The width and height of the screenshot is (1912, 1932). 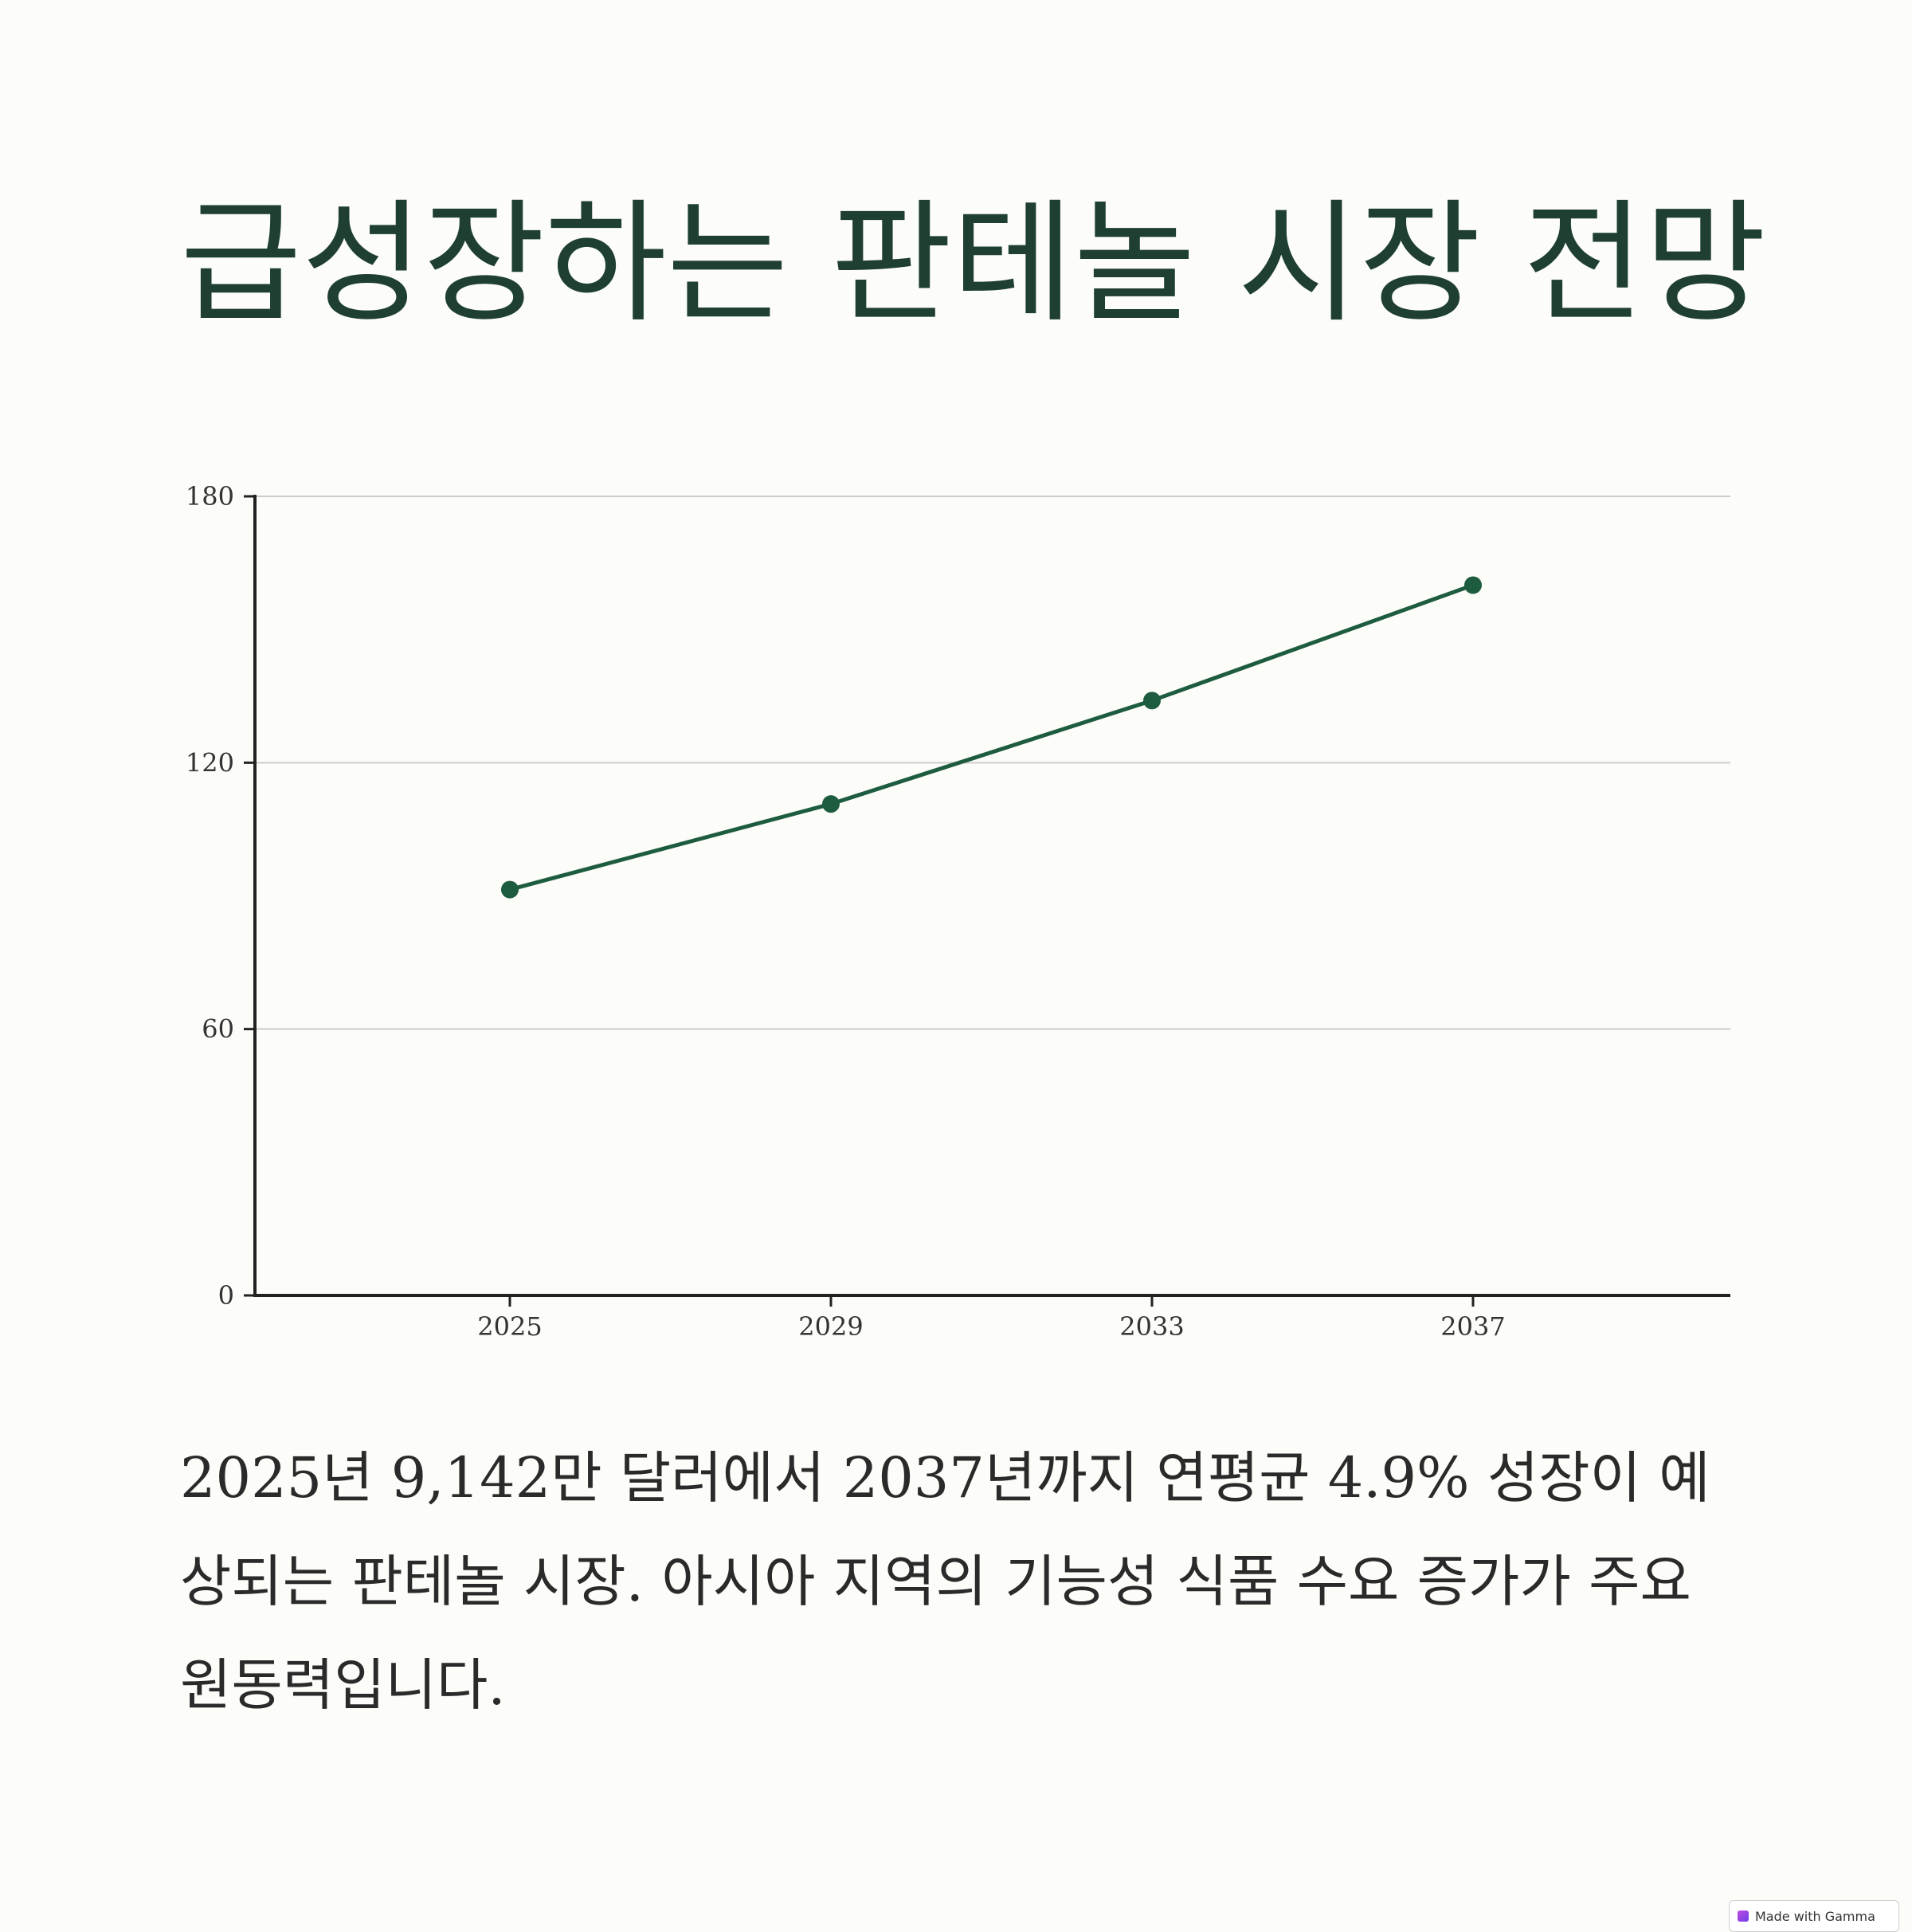 What do you see at coordinates (973, 264) in the screenshot?
I see `page-title: 급성장하는 판테놀 시장 전망` at bounding box center [973, 264].